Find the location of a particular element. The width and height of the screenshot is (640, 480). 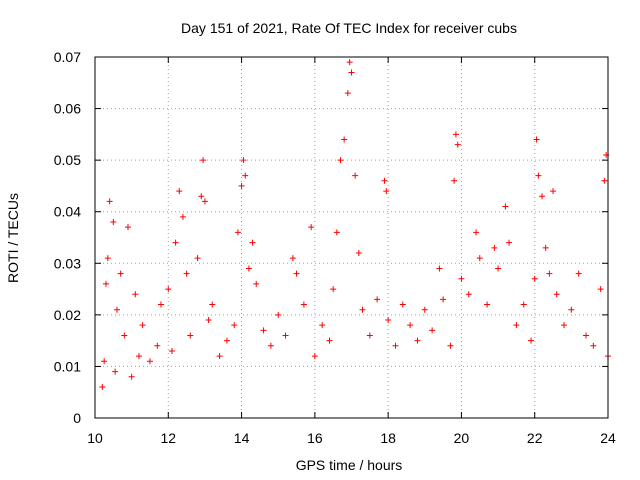

y-tick-label: 0 is located at coordinates (77, 418).